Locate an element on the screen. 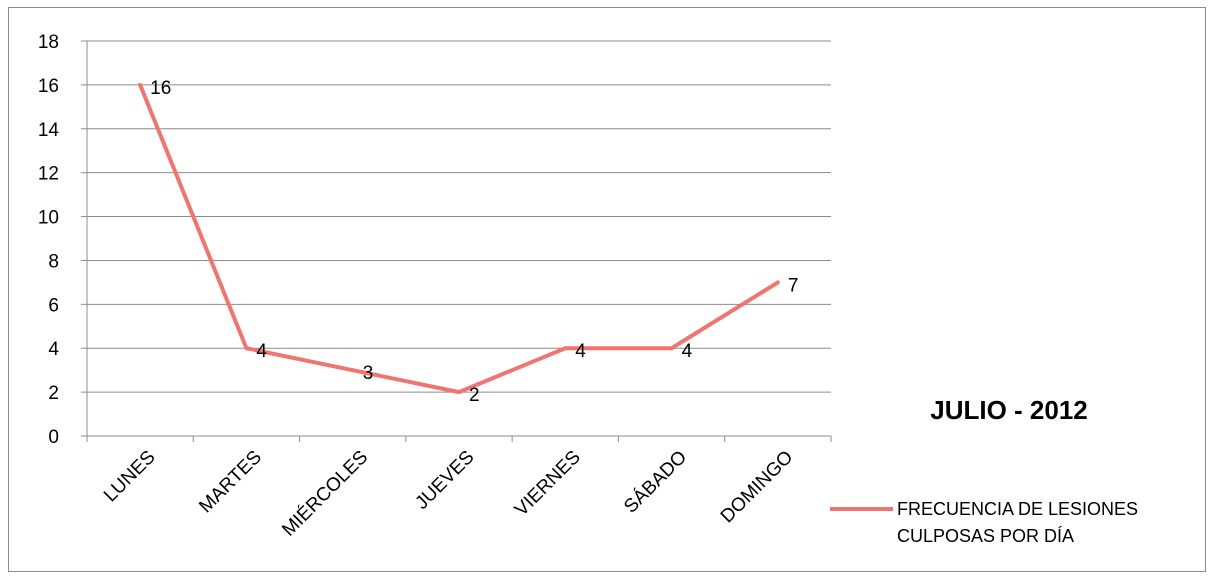 The image size is (1217, 579). chart-title: JULIO - 2012 is located at coordinates (1009, 410).